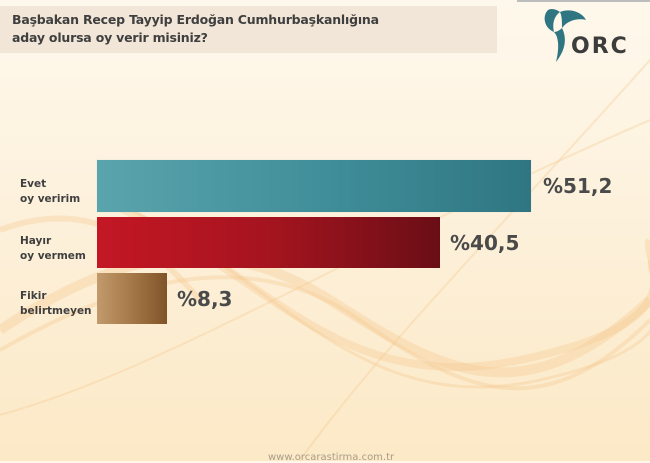 This screenshot has width=650, height=463. Describe the element at coordinates (56, 311) in the screenshot. I see `bar-label-line: belirtmeyen` at that location.